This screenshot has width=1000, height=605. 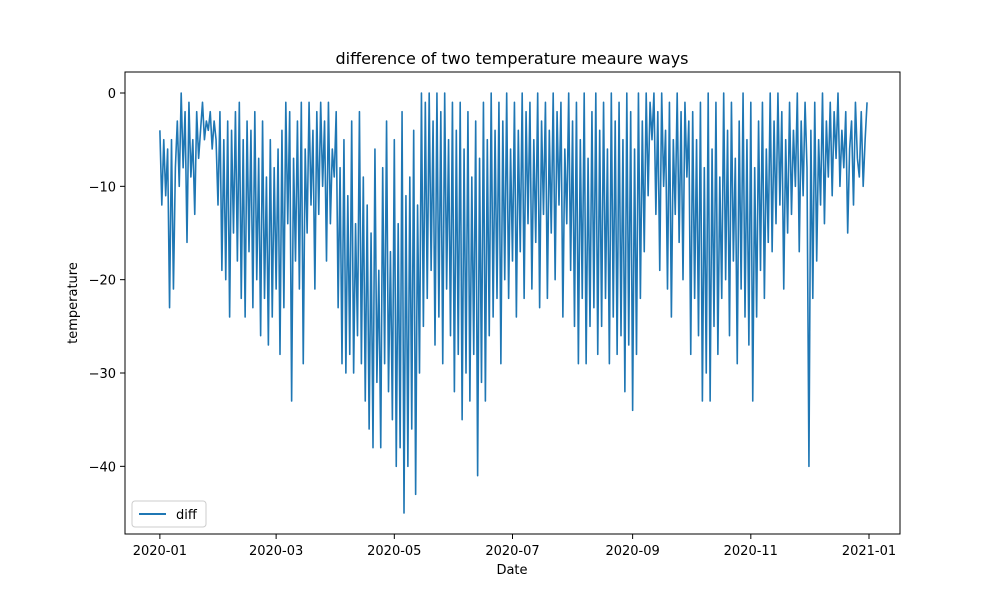 I want to click on x-tick-label: 2020-03, so click(x=276, y=551).